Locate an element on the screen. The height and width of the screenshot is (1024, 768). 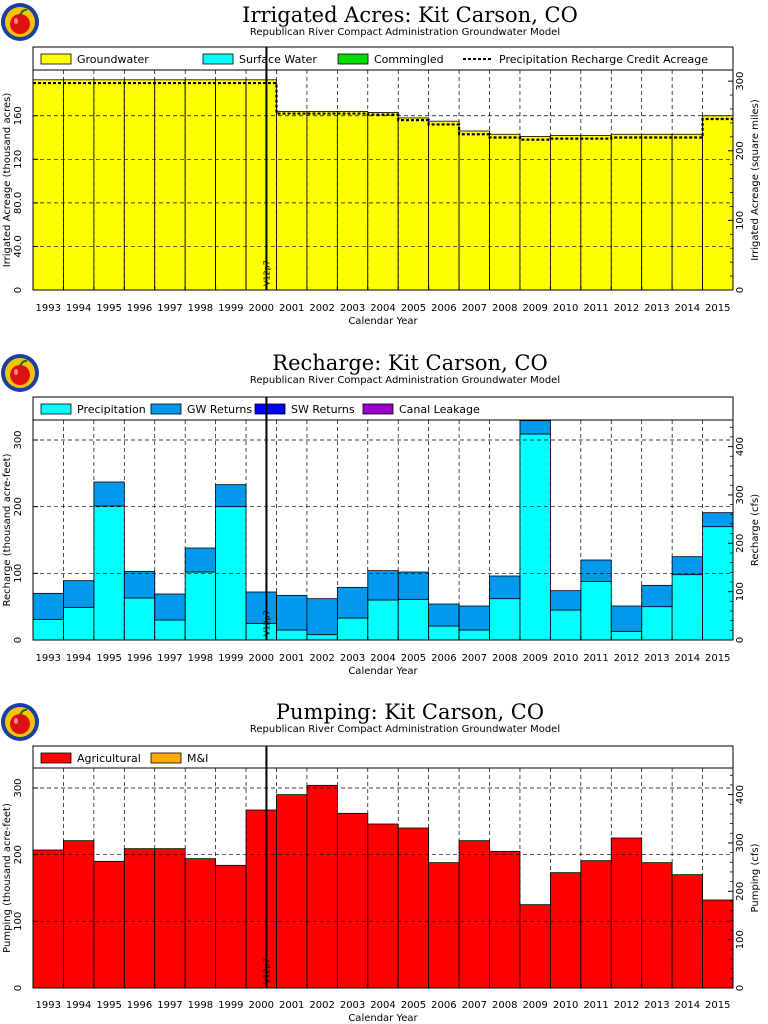
bar-groundwater-1994 is located at coordinates (79, 185).